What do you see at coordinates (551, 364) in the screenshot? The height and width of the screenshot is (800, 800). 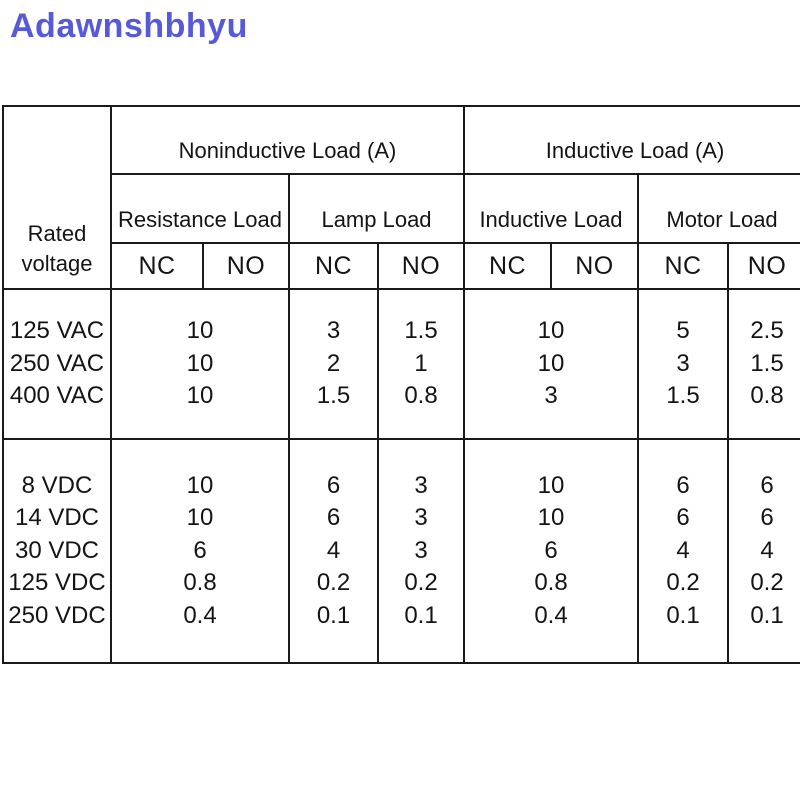 I see `inductive-values-ac: 10 10 3` at bounding box center [551, 364].